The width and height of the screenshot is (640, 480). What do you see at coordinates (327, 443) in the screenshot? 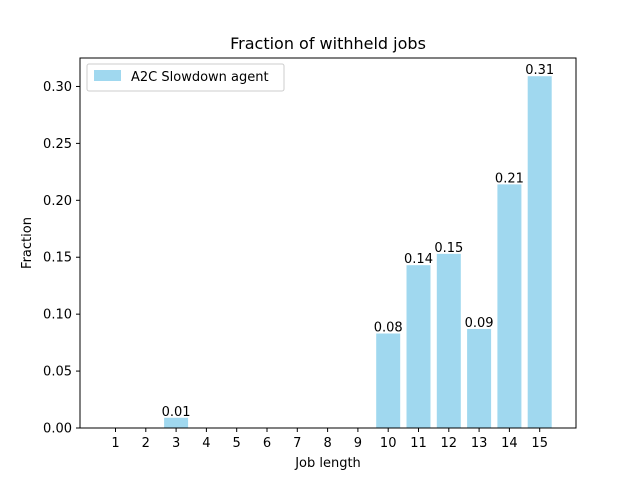
I see `x-tick-label: 8` at bounding box center [327, 443].